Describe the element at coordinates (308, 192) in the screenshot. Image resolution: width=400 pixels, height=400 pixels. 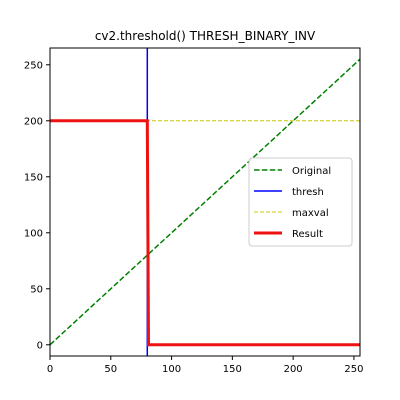
I see `legend-label-thresh: thresh` at that location.